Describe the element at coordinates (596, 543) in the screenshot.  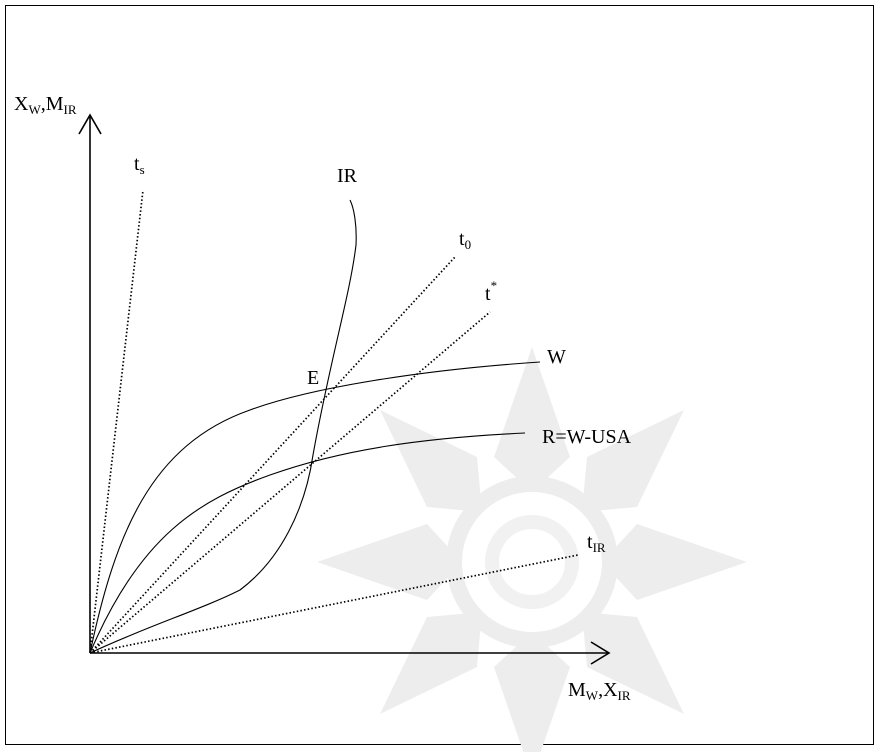
I see `ray-label-tIR: tIR` at that location.